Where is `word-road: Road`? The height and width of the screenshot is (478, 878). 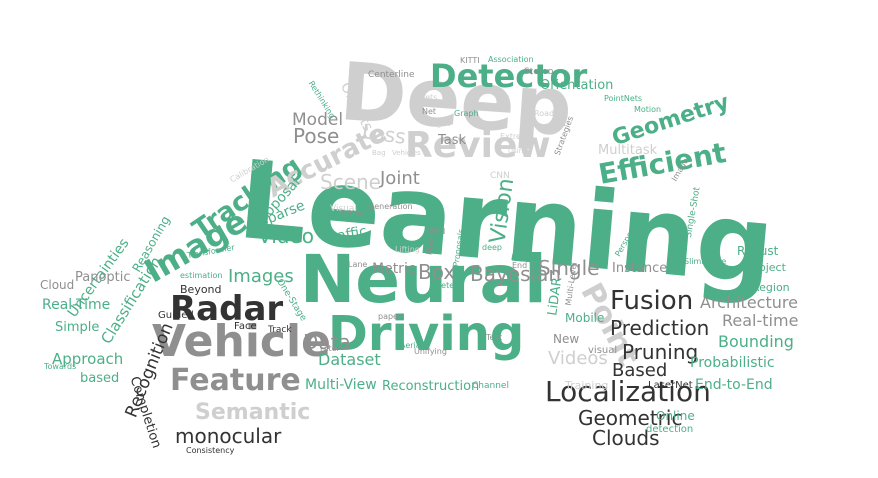 word-road: Road is located at coordinates (544, 113).